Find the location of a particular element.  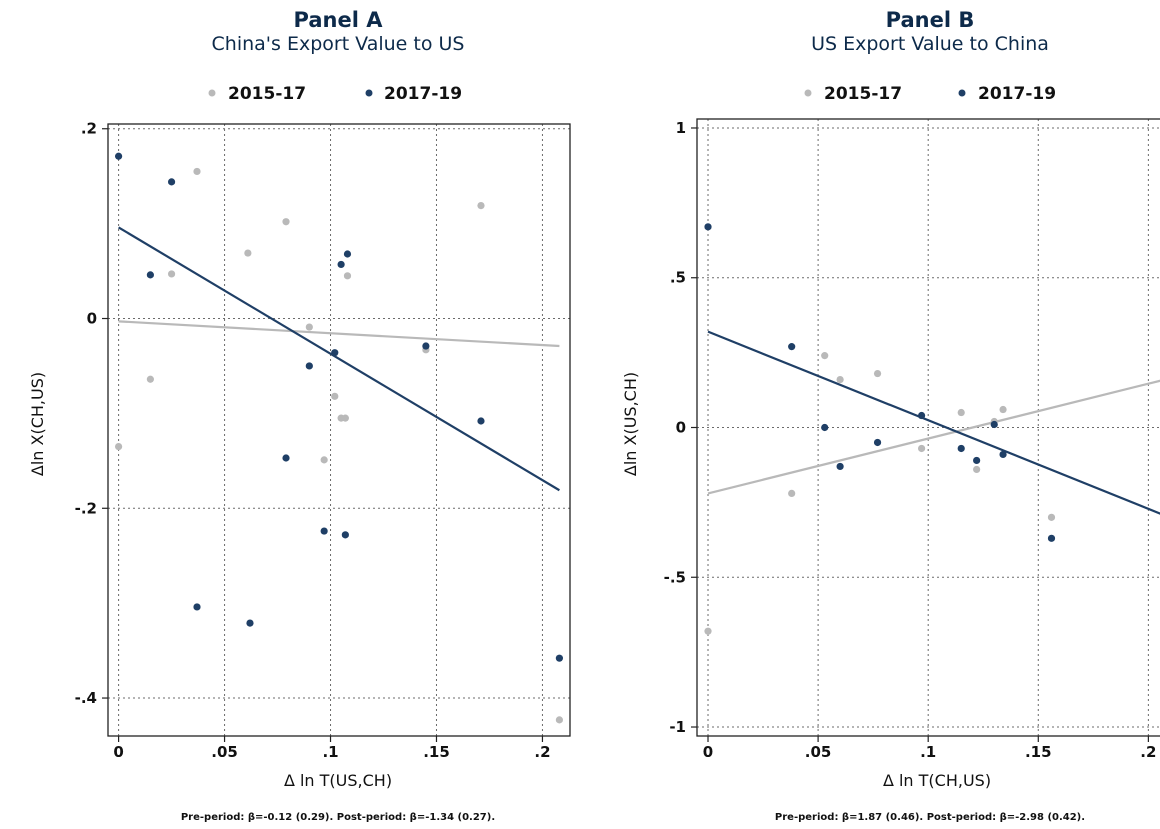

panel-a-y-tick-label: -.4 is located at coordinates (86, 698).